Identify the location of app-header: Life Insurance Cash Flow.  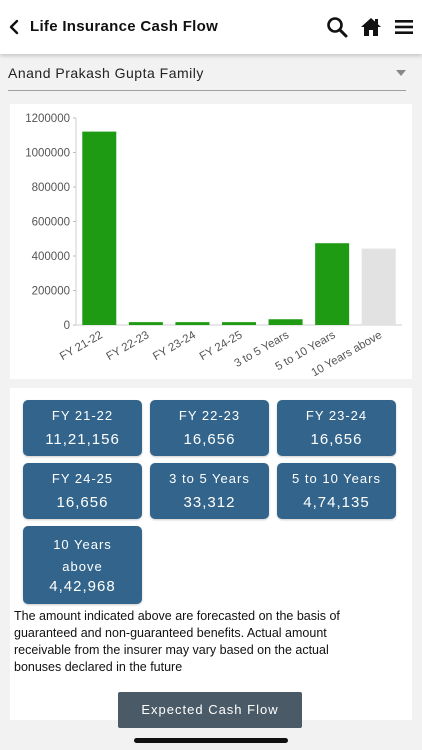
(211, 27).